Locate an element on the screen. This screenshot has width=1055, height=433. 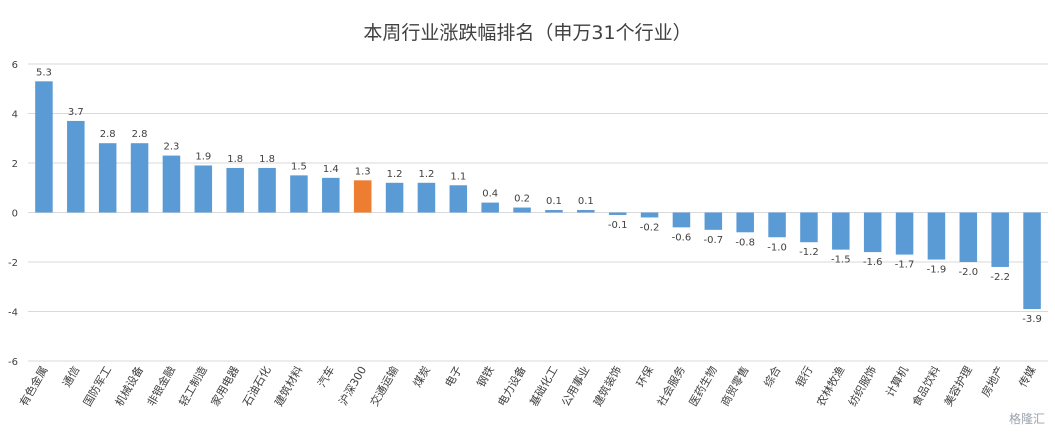
data-label-22: -0.8 is located at coordinates (745, 242).